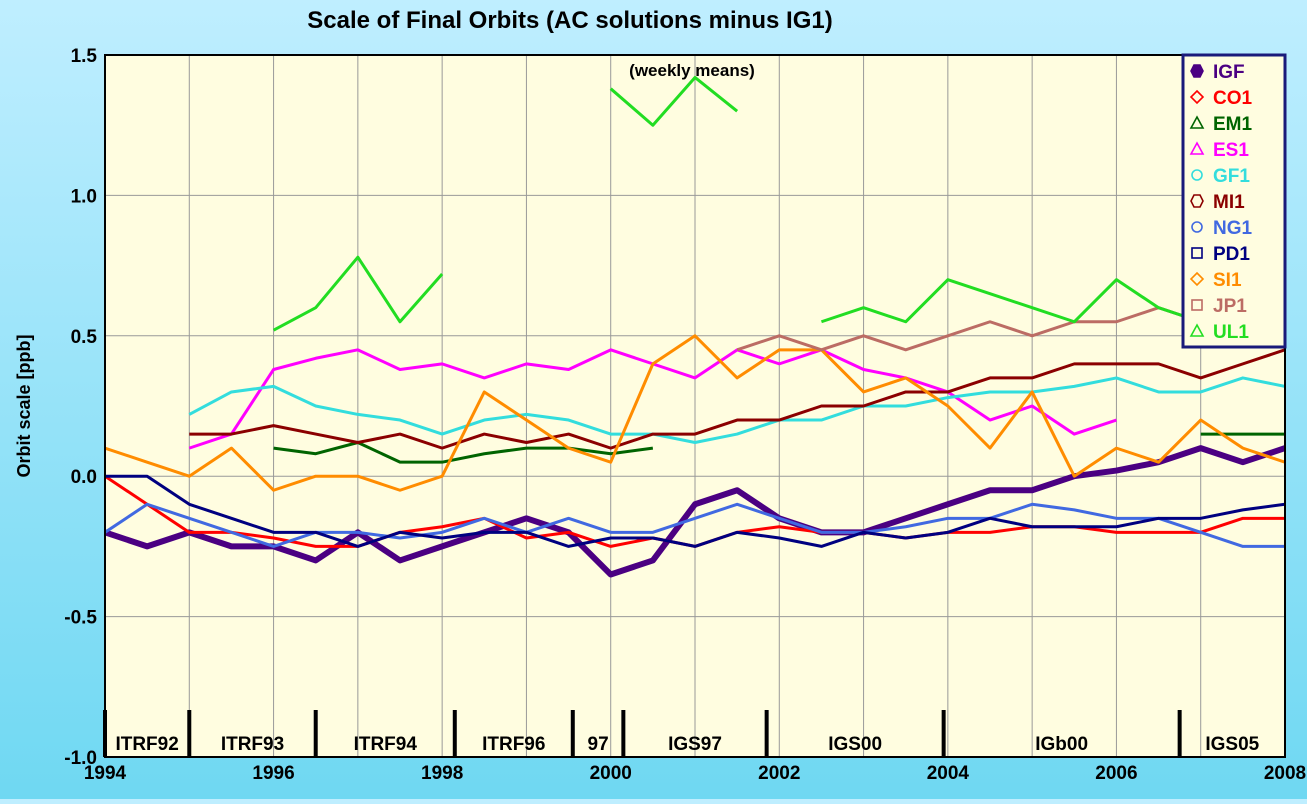 Image resolution: width=1307 pixels, height=804 pixels. What do you see at coordinates (1230, 306) in the screenshot?
I see `legend-label: JP1` at bounding box center [1230, 306].